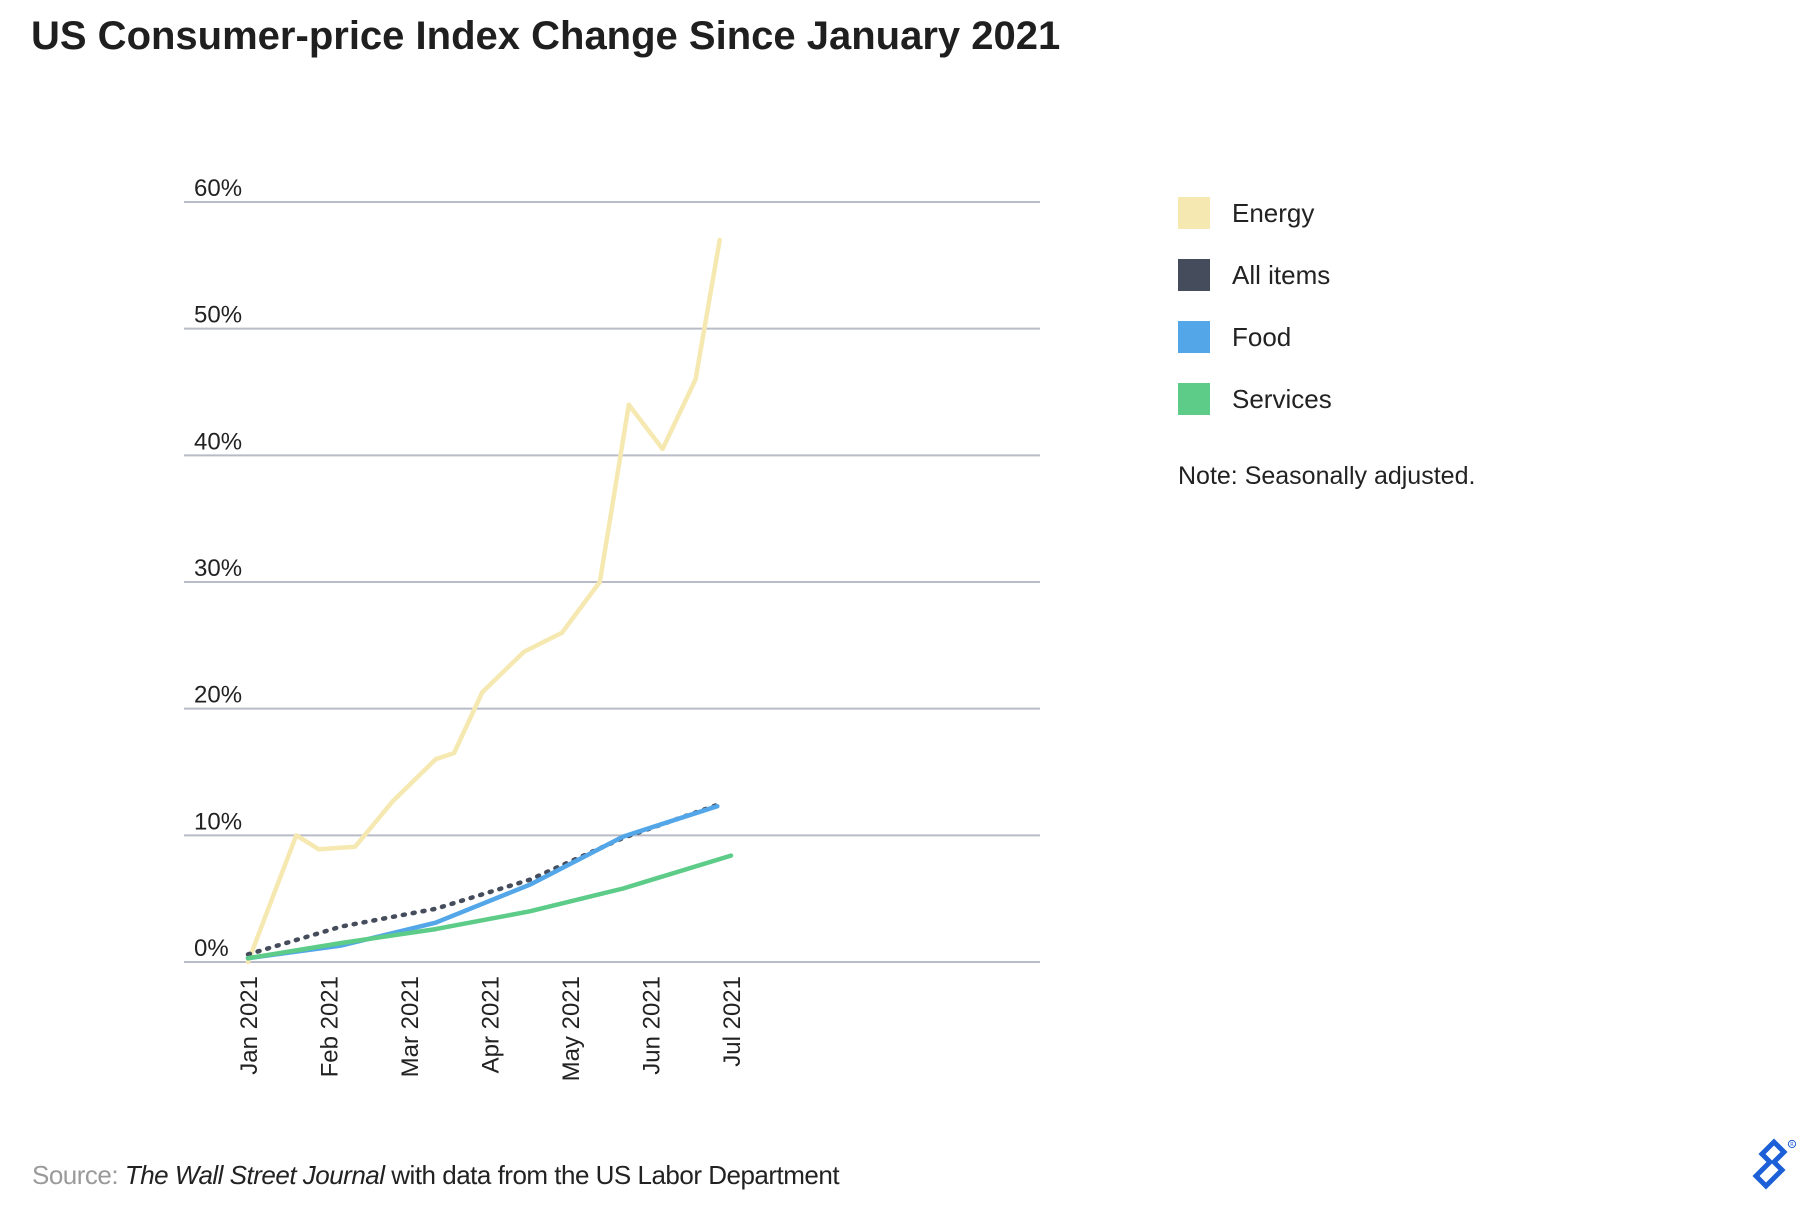 The height and width of the screenshot is (1206, 1810). I want to click on x-tick-label: Jan 2021, so click(249, 1025).